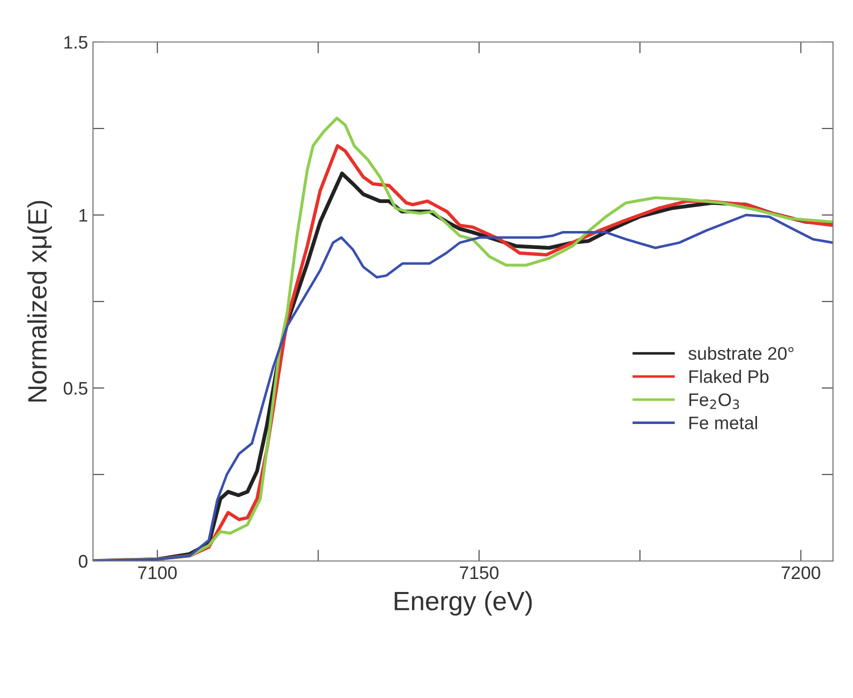 The image size is (853, 698). What do you see at coordinates (714, 401) in the screenshot?
I see `legend-label: Fe$_{2}$O$_{3}$` at bounding box center [714, 401].